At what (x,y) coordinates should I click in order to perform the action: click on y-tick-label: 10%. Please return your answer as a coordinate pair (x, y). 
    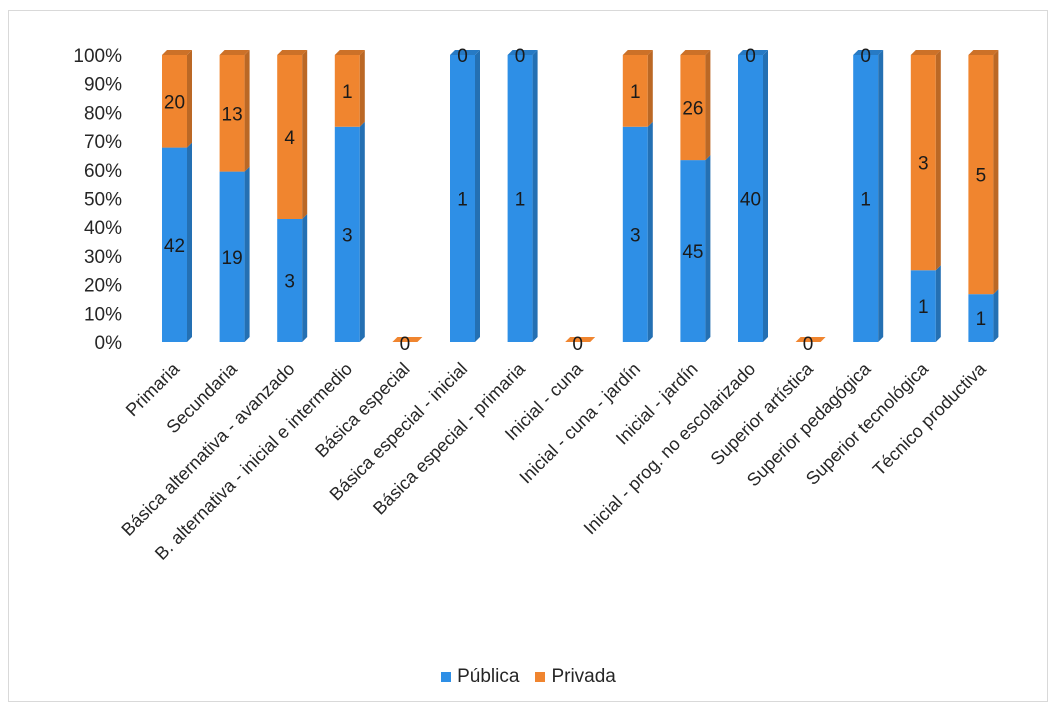
    Looking at the image, I should click on (103, 314).